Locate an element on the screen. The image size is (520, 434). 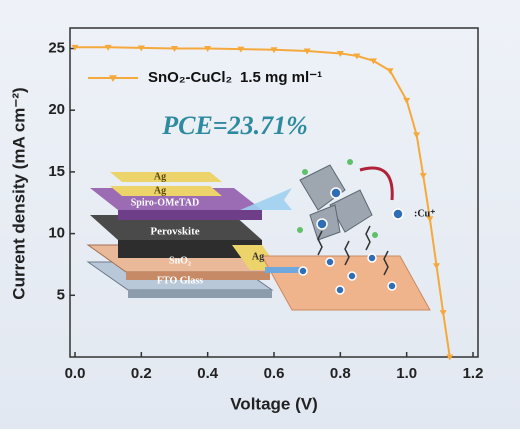
pce-annotation: PCE=23.71% is located at coordinates (234, 125).